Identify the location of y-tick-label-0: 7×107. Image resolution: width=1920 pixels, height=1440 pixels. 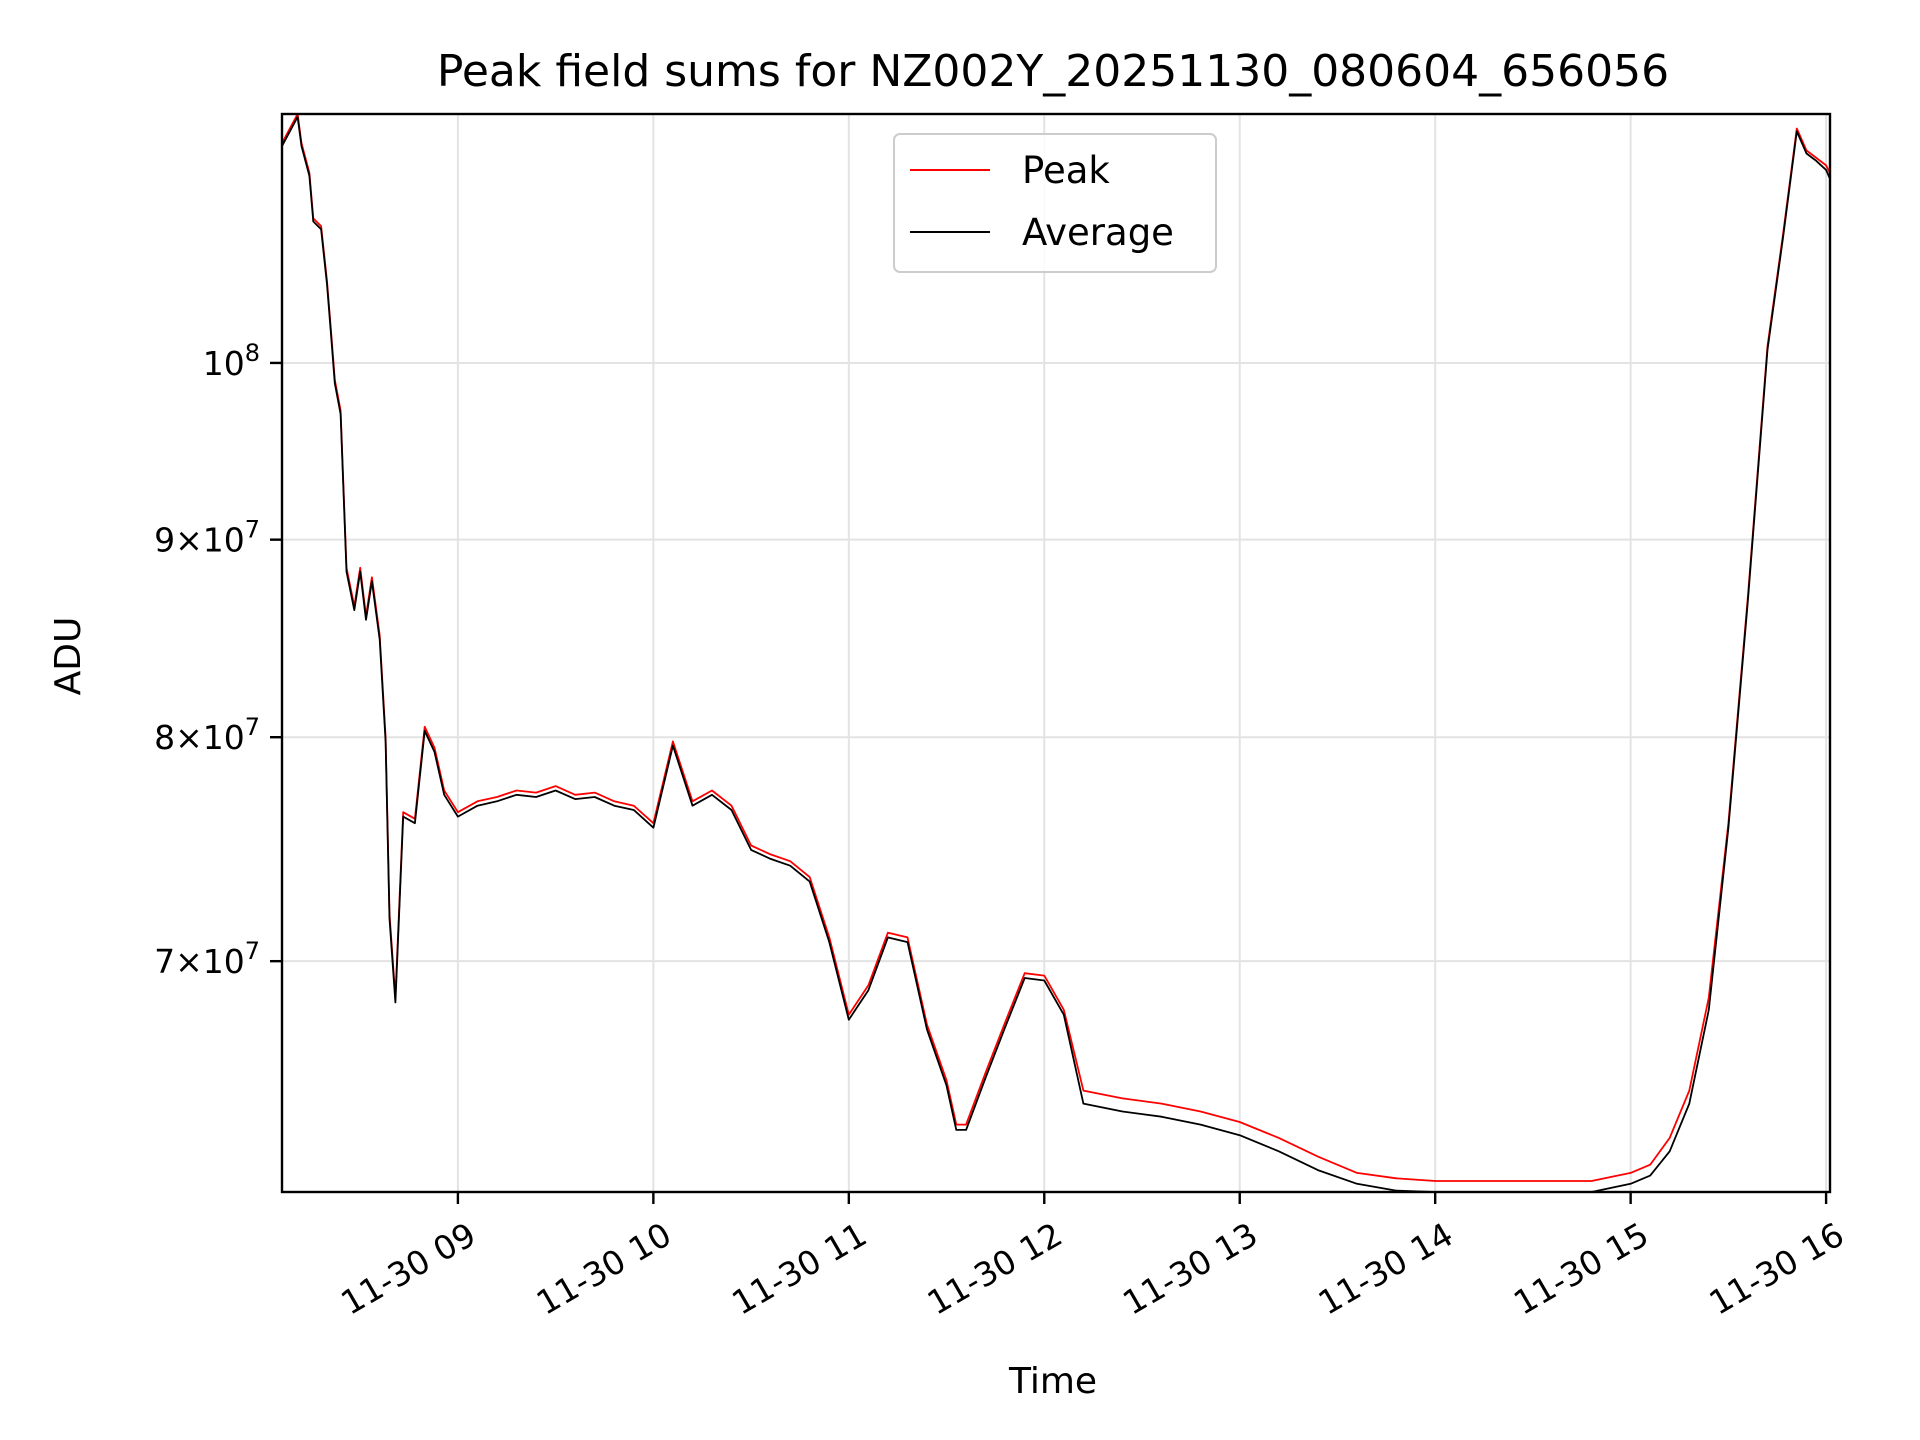
(207, 959).